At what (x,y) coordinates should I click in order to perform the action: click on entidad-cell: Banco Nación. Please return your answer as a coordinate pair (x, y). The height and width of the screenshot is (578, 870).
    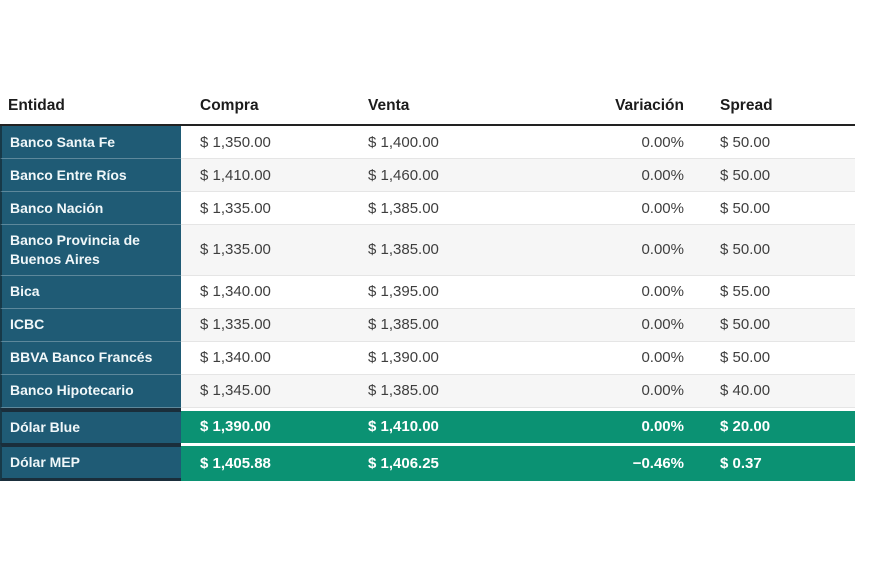
    Looking at the image, I should click on (90, 208).